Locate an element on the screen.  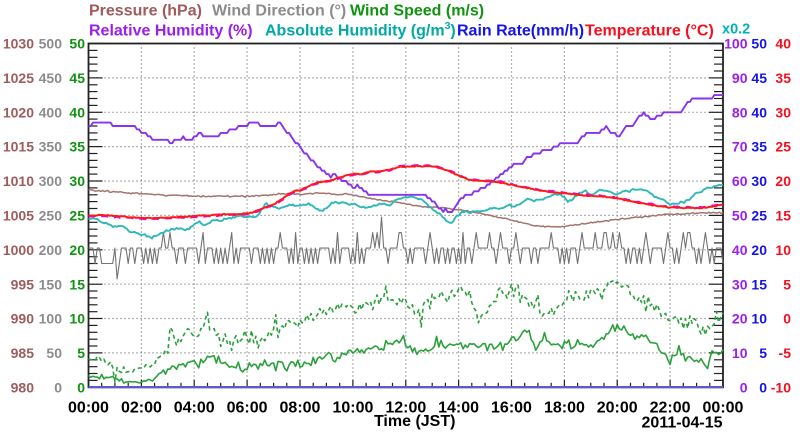
svg-text: 980 is located at coordinates (23, 387).